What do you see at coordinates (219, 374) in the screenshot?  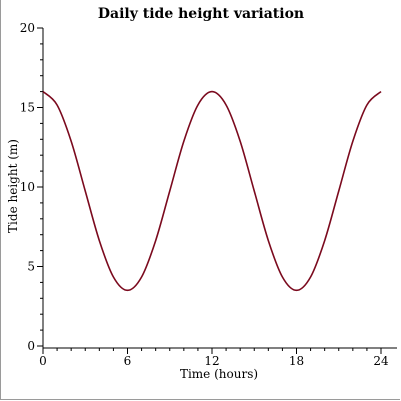 I see `x-axis-label: Time (hours)` at bounding box center [219, 374].